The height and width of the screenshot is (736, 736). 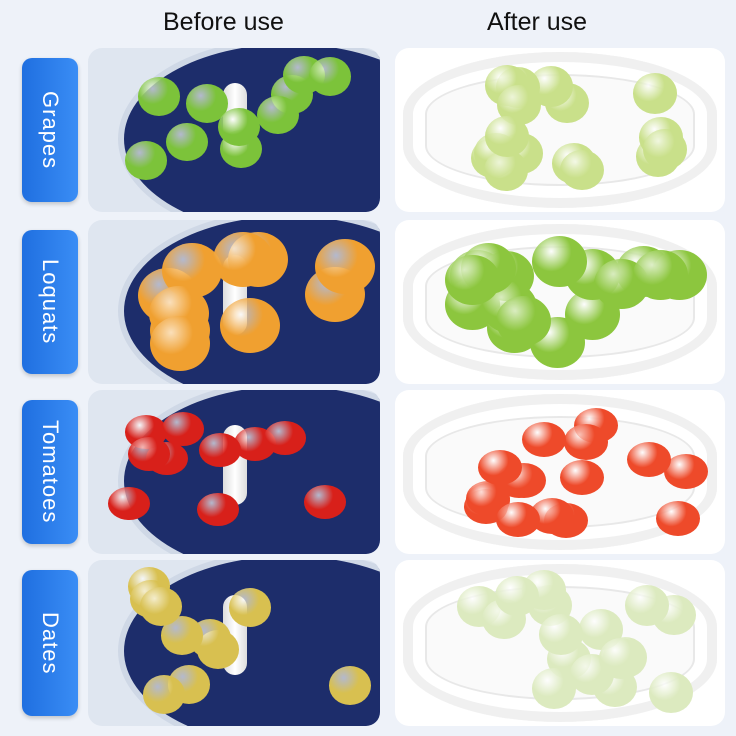 I want to click on after-image-loquats, so click(x=560, y=302).